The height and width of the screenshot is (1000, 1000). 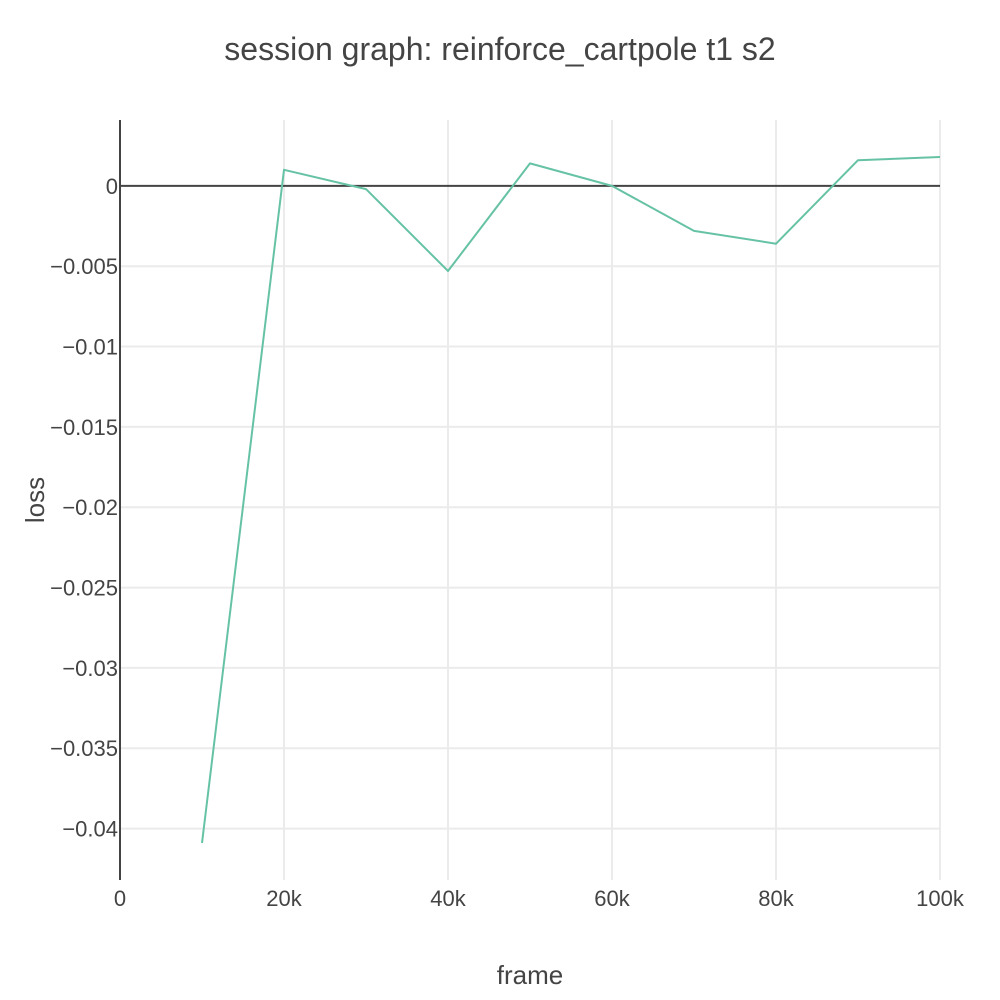 I want to click on y-tick-label: −0.015, so click(x=84, y=427).